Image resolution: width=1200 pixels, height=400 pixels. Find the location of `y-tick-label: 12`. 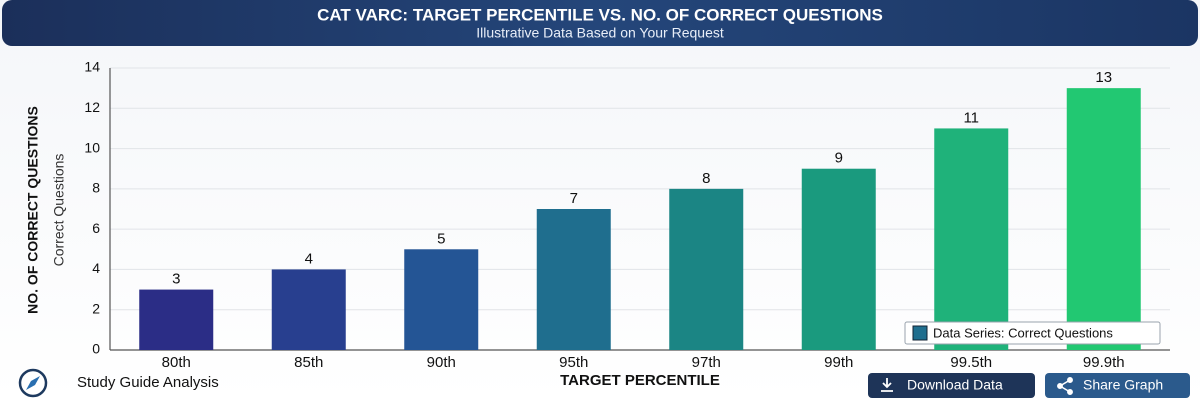

y-tick-label: 12 is located at coordinates (92, 107).